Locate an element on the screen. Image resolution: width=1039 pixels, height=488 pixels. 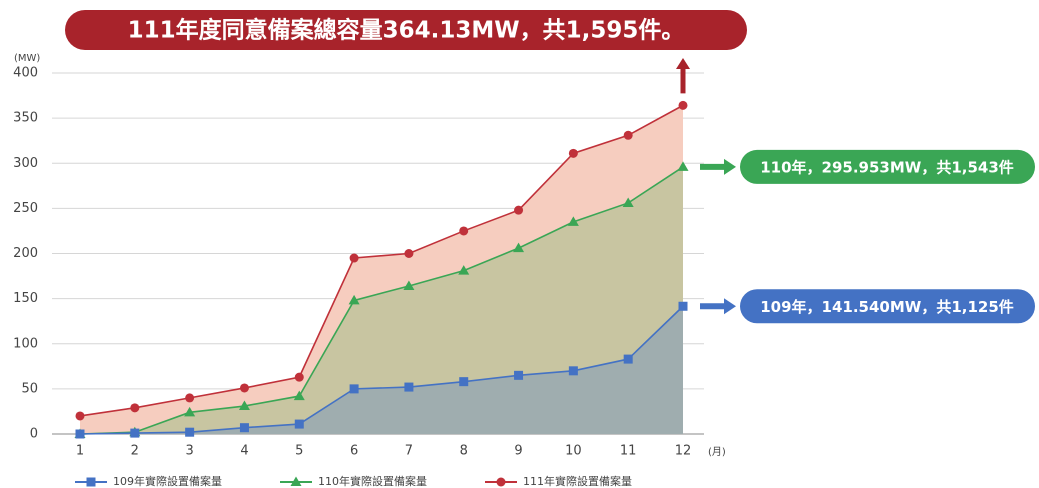
y-tick-label: 400 is located at coordinates (25, 73).